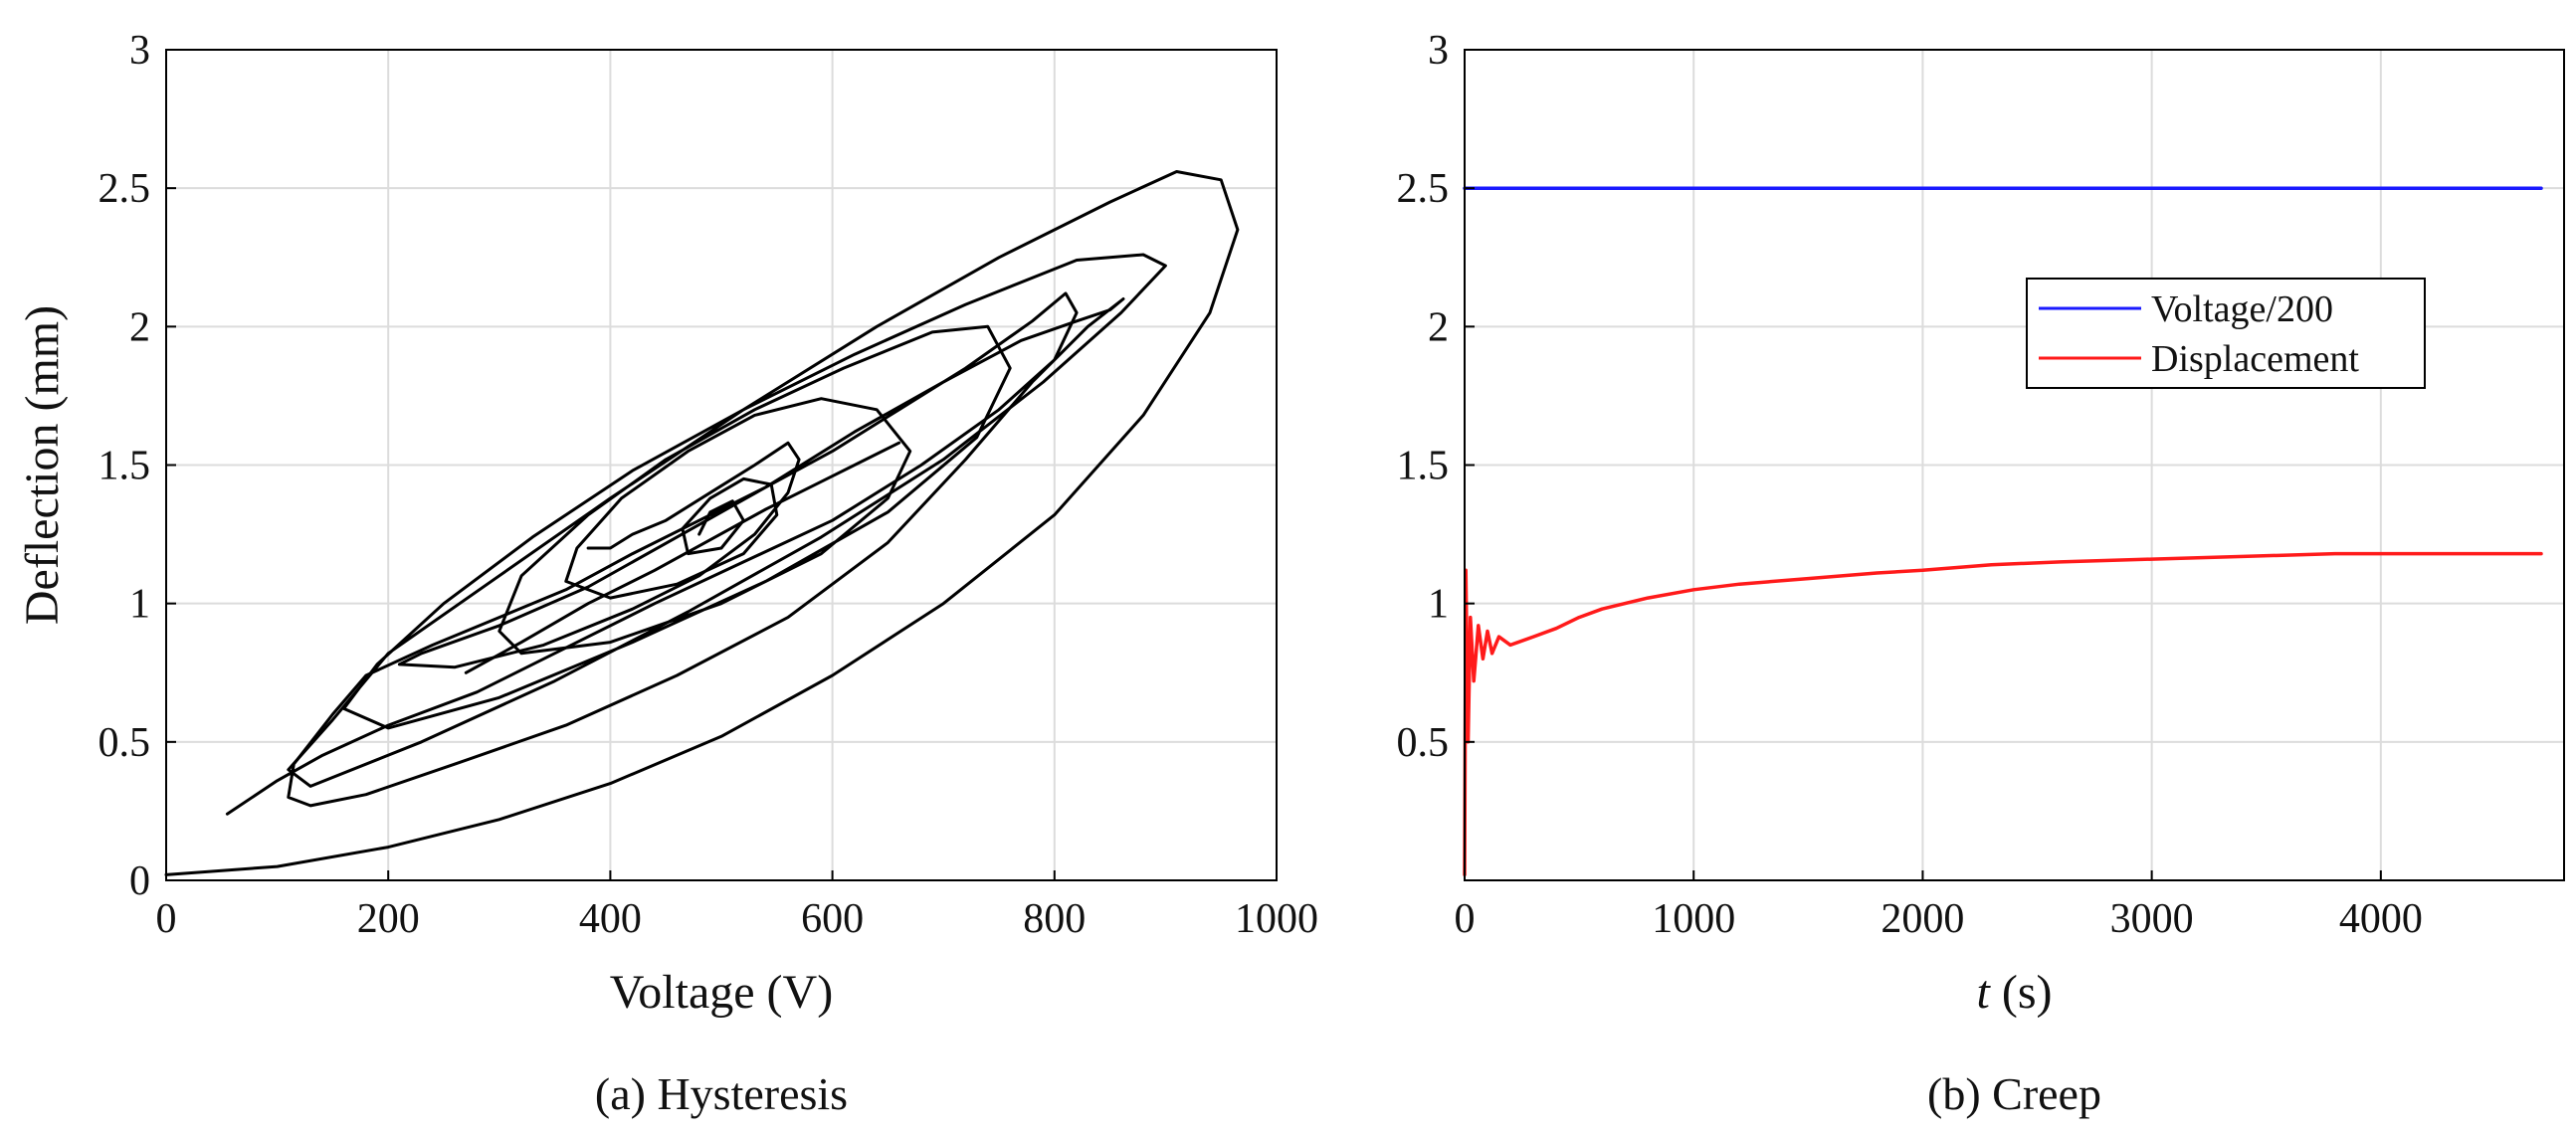  What do you see at coordinates (2014, 1093) in the screenshot?
I see `creep-caption: (b) Creep` at bounding box center [2014, 1093].